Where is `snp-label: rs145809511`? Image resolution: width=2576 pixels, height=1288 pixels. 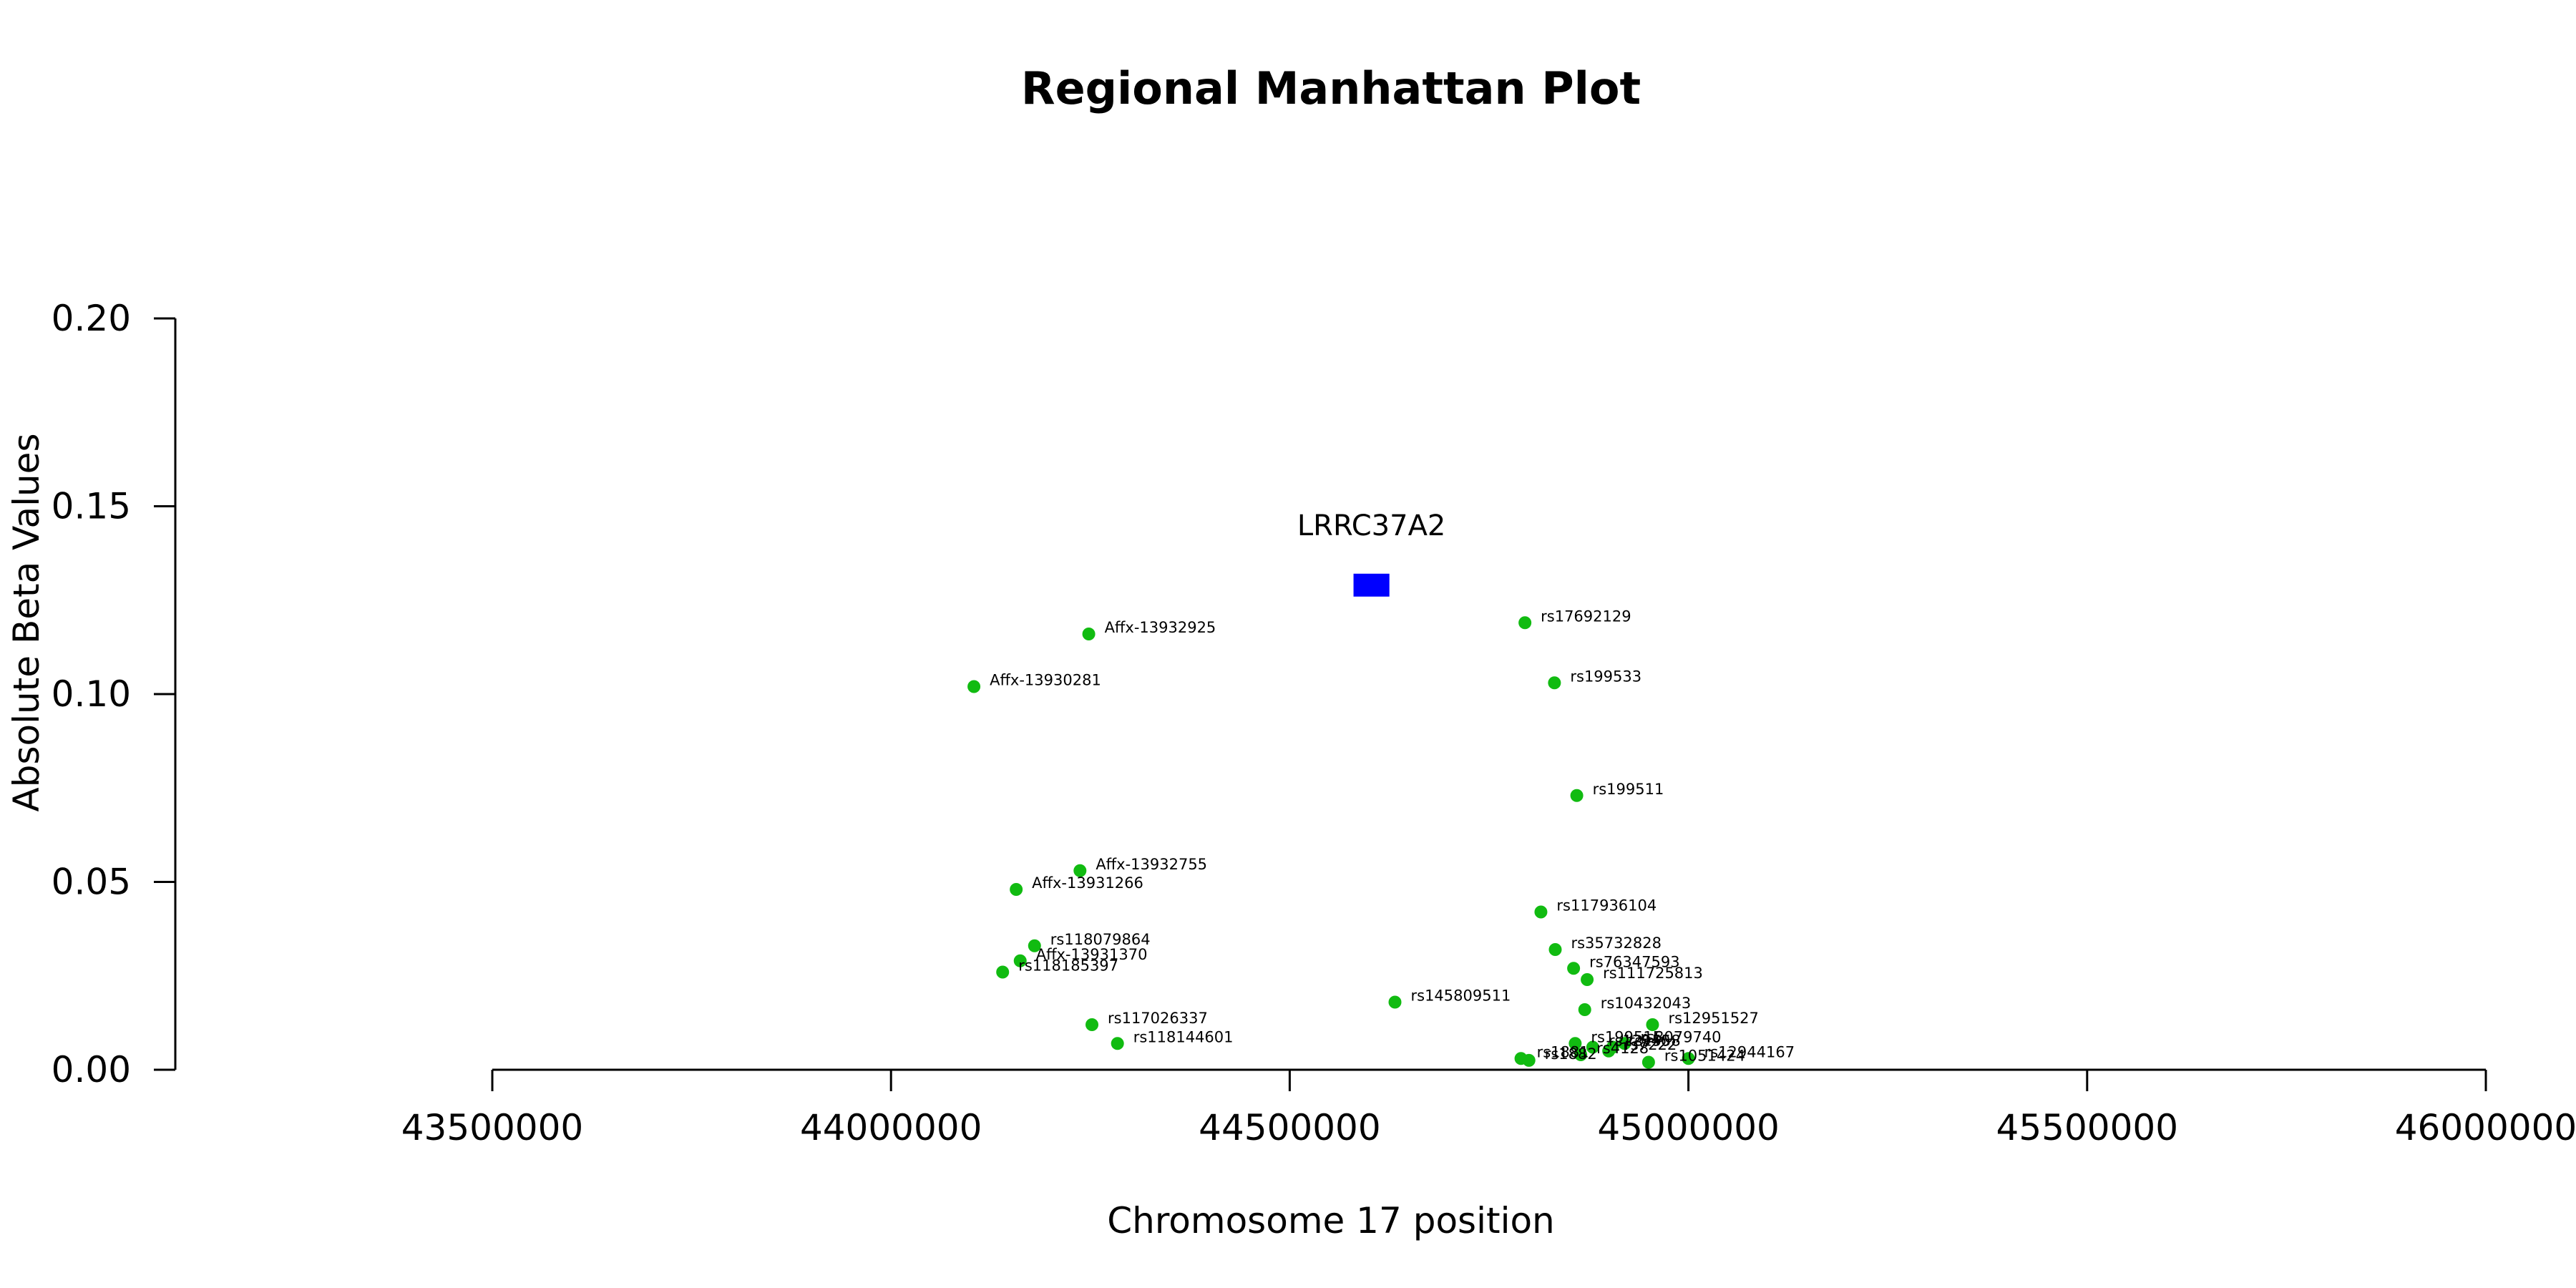 snp-label: rs145809511 is located at coordinates (1461, 996).